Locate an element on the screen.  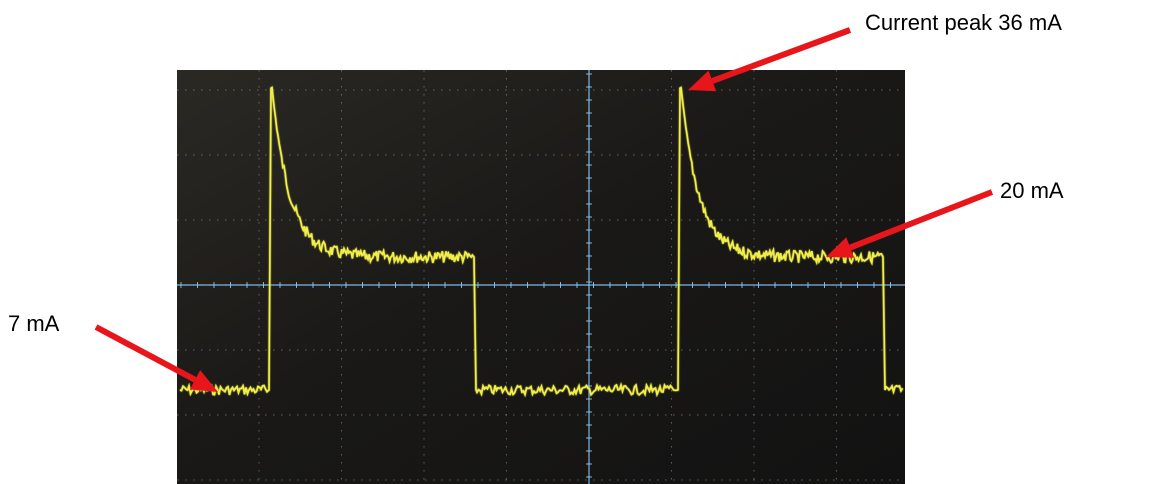
arrow-current-peak is located at coordinates (770, 59).